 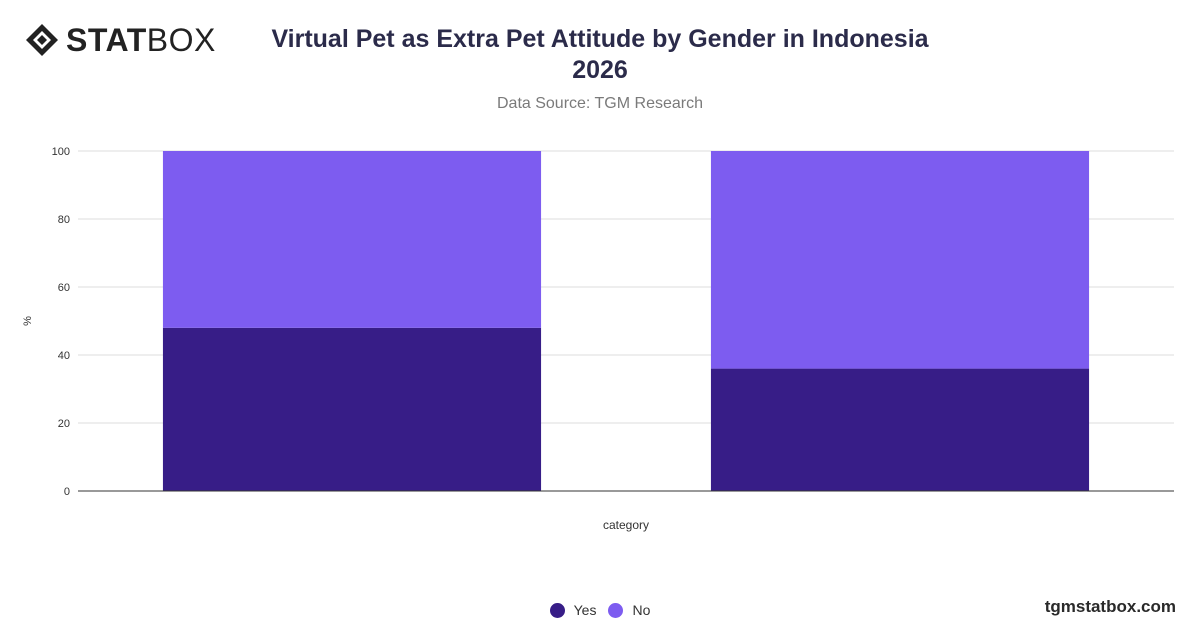 What do you see at coordinates (600, 610) in the screenshot?
I see `legend: Yes No` at bounding box center [600, 610].